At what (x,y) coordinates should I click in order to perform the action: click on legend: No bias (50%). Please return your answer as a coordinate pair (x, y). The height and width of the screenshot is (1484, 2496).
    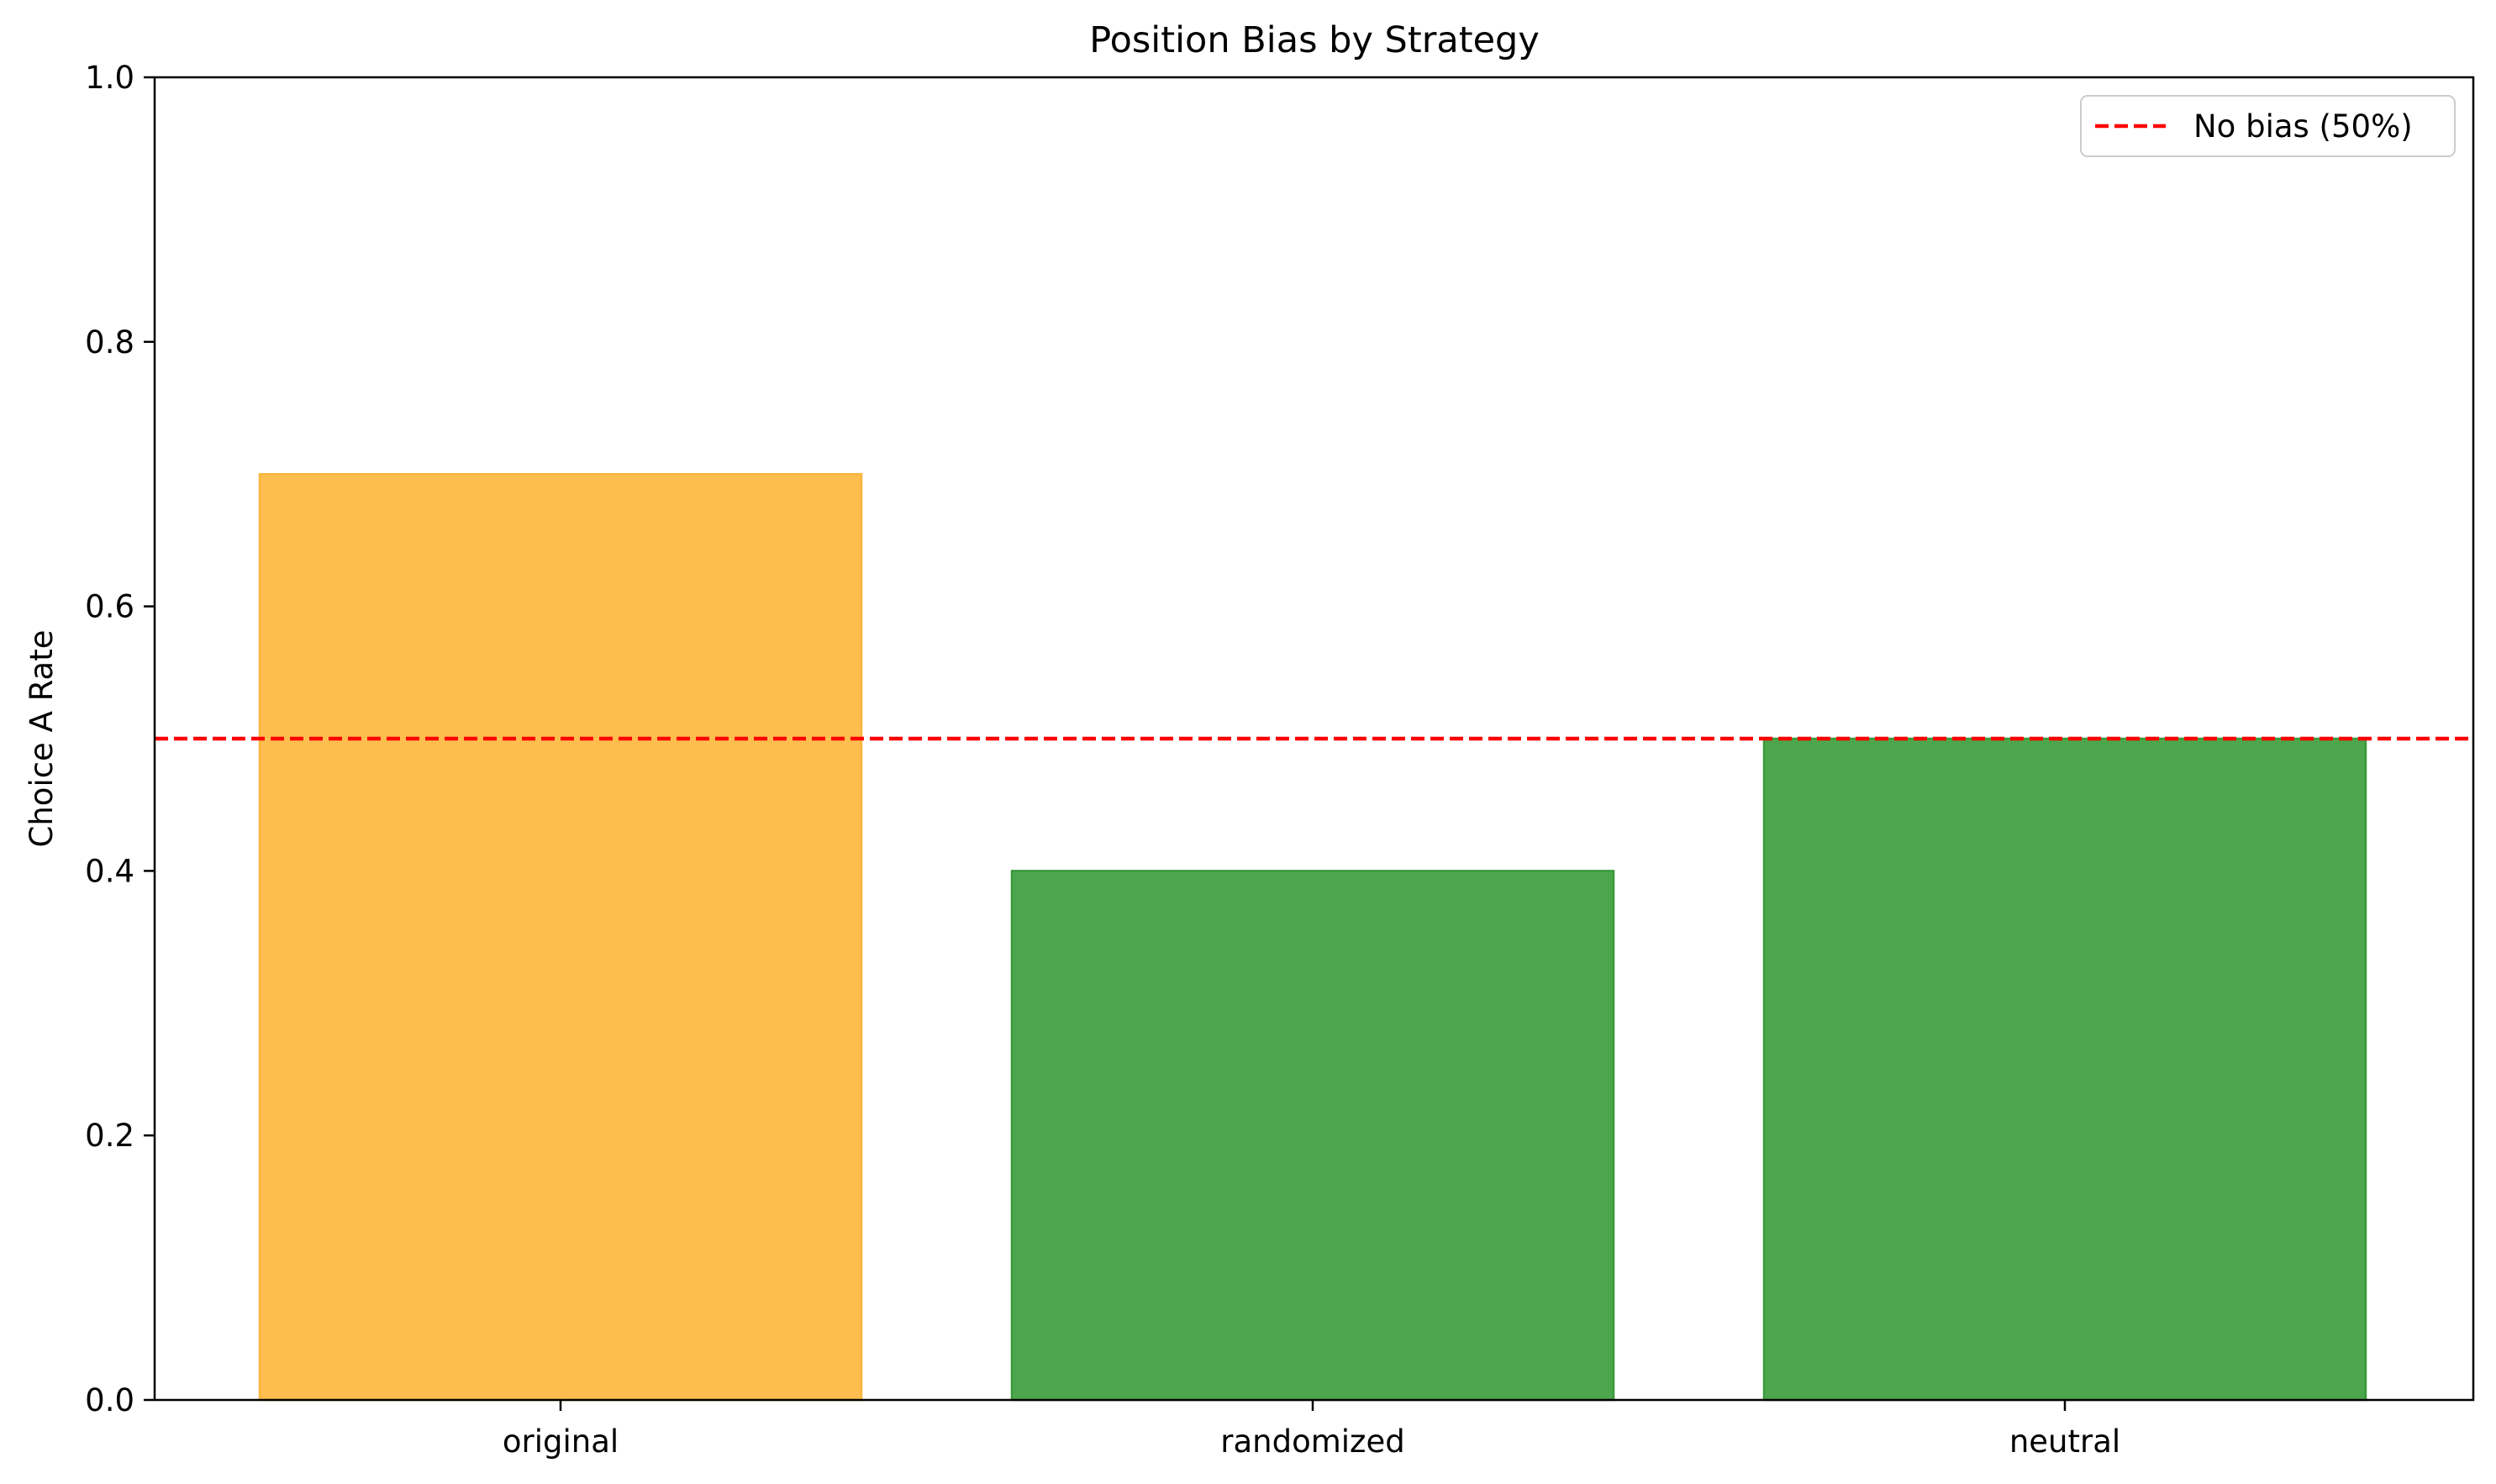
    Looking at the image, I should click on (2268, 126).